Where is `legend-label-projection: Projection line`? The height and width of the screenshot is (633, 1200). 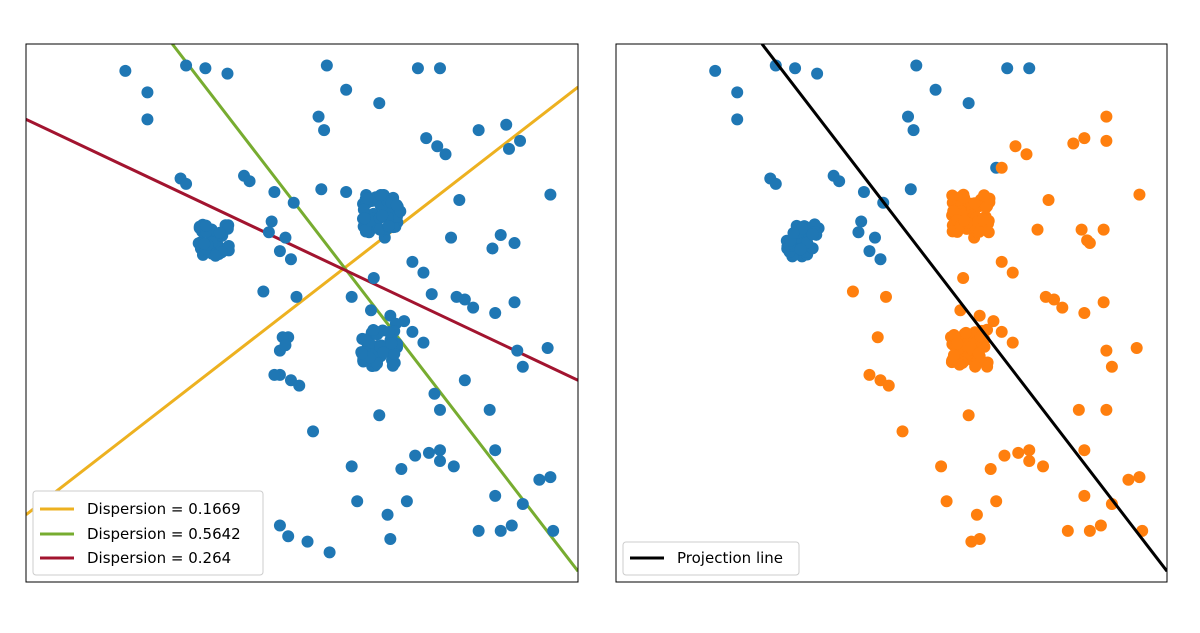
legend-label-projection: Projection line is located at coordinates (730, 558).